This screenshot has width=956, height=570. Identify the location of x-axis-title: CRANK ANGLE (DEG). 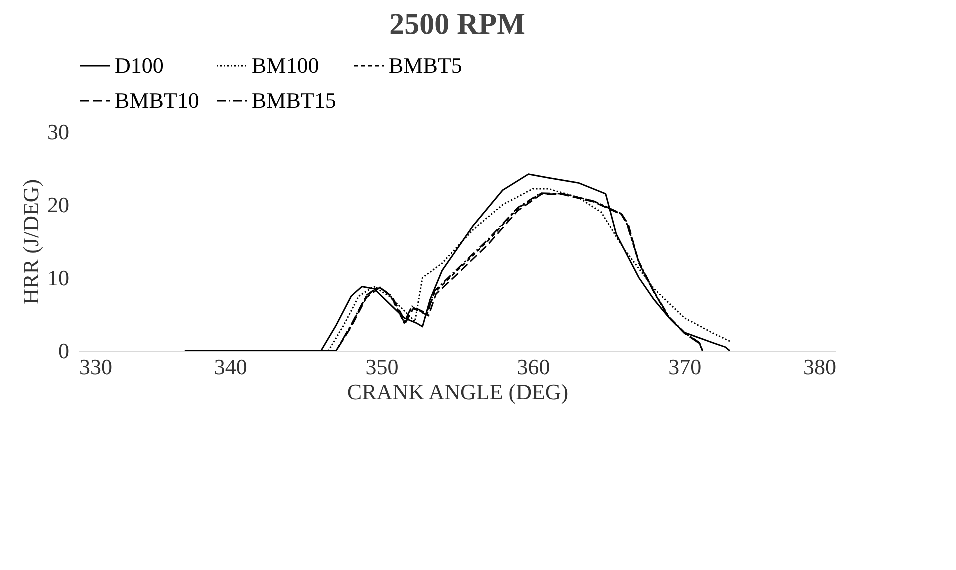
(458, 392).